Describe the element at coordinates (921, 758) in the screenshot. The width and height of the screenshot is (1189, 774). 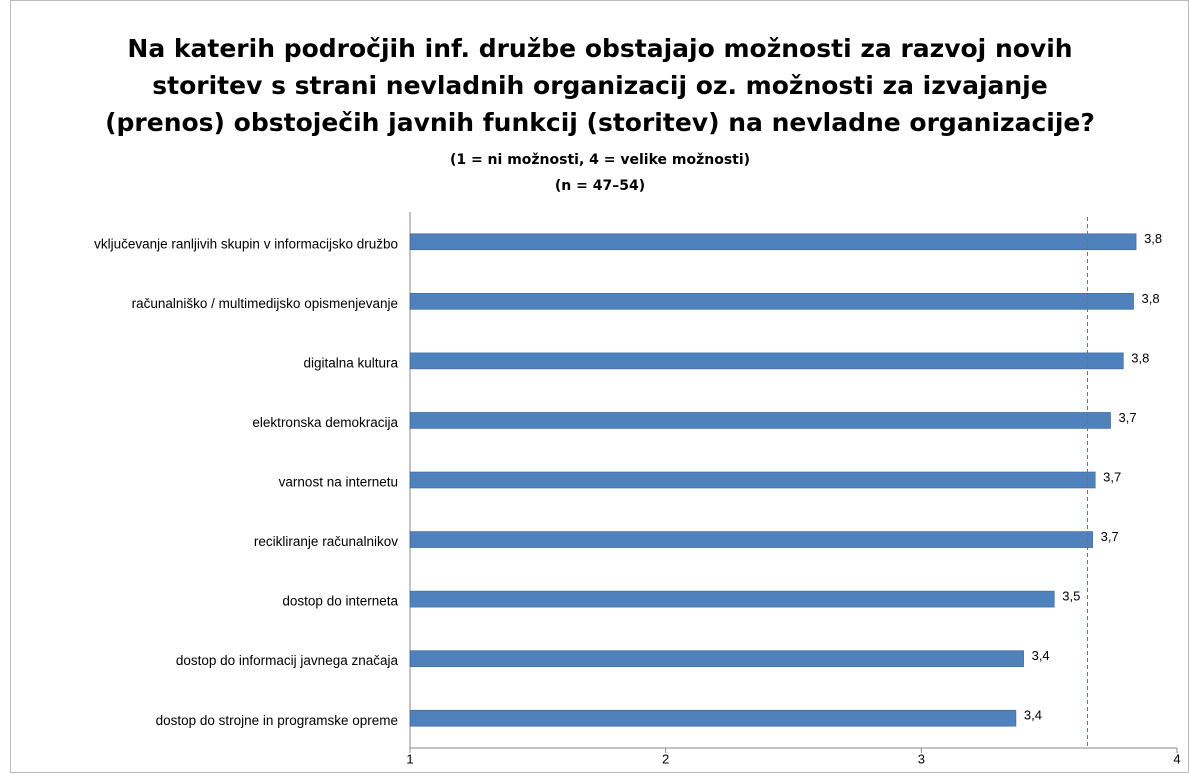
I see `x-tick-label: 3` at that location.